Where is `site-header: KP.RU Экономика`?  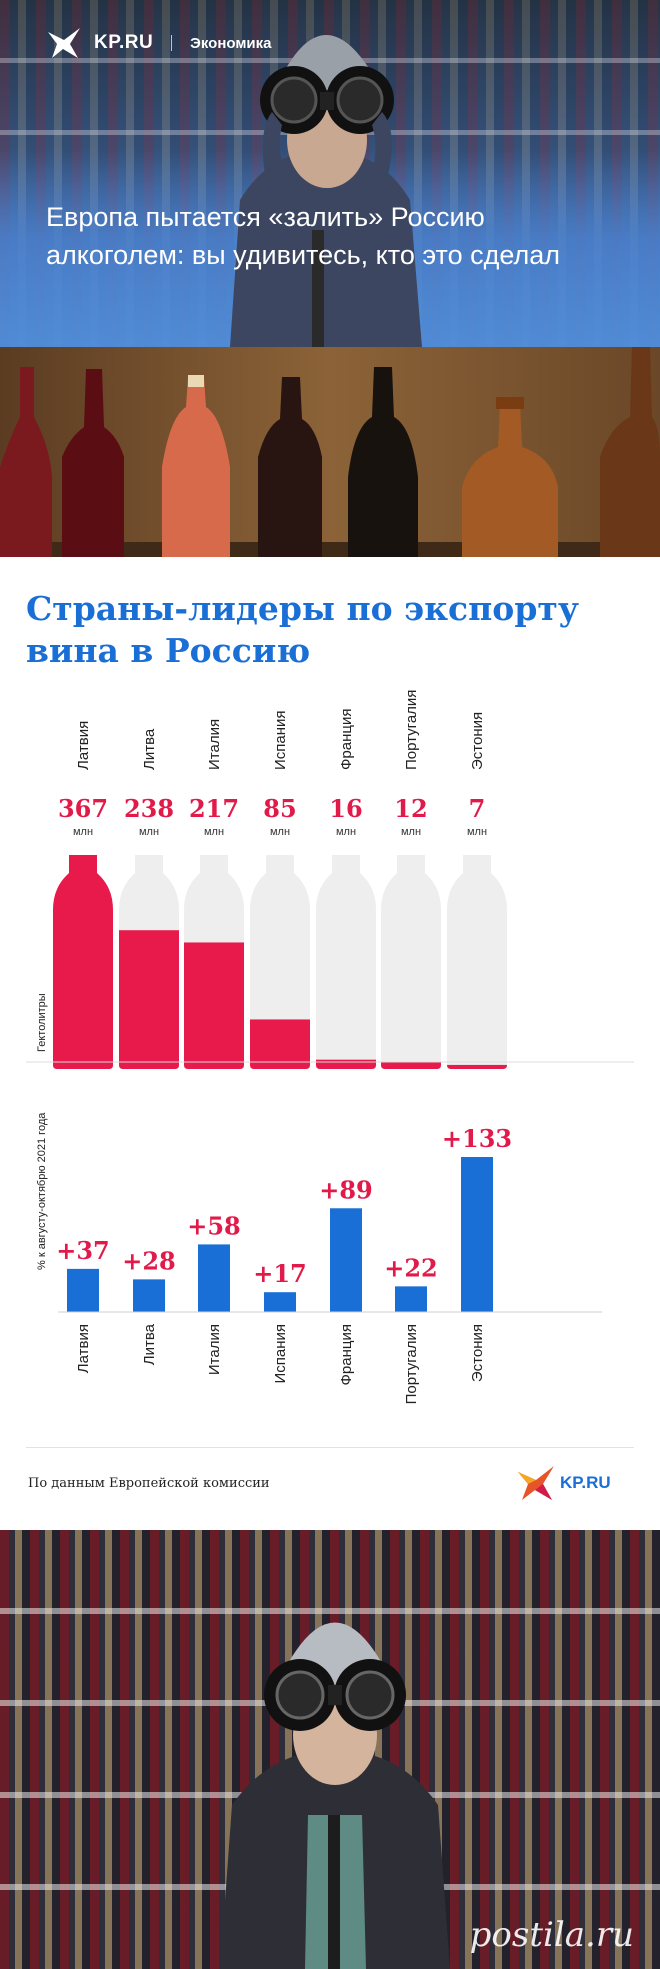 site-header: KP.RU Экономика is located at coordinates (159, 43).